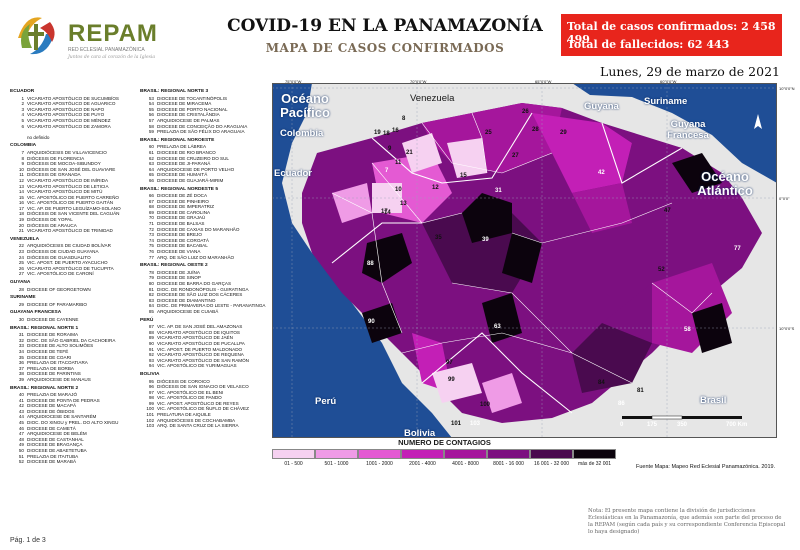 Image resolution: width=800 pixels, height=550 pixels. Describe the element at coordinates (75, 209) in the screenshot. I see `jurisdiction-item: 17 VIC. AP. DE PUERTO LEGUÍZAMO-SOLANO` at that location.